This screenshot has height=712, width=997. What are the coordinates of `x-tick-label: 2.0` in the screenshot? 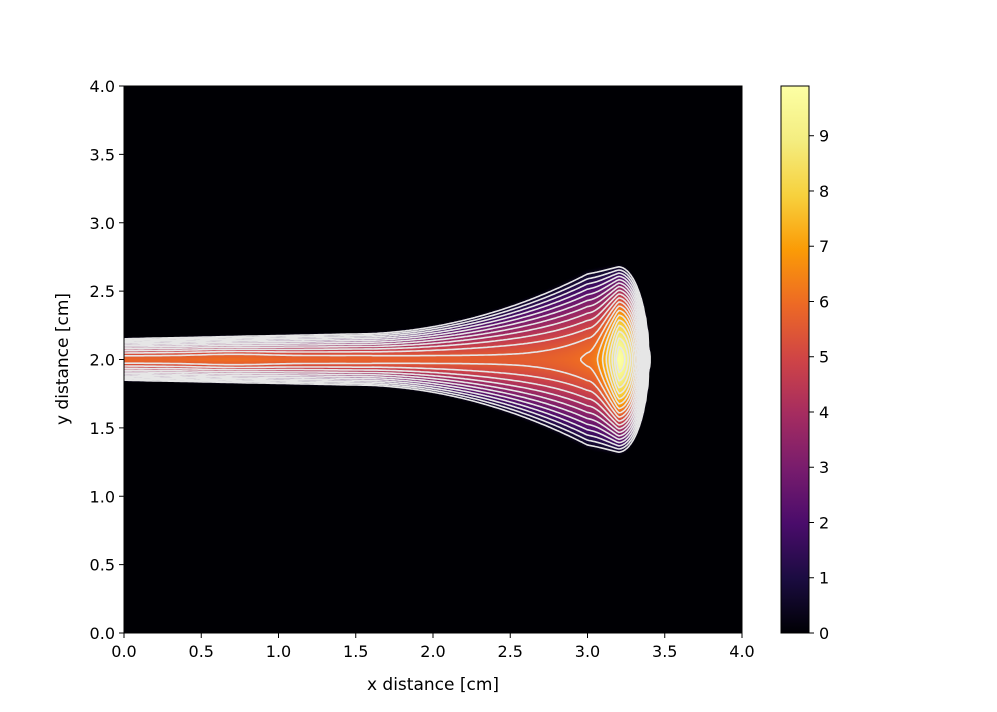 It's located at (432, 651).